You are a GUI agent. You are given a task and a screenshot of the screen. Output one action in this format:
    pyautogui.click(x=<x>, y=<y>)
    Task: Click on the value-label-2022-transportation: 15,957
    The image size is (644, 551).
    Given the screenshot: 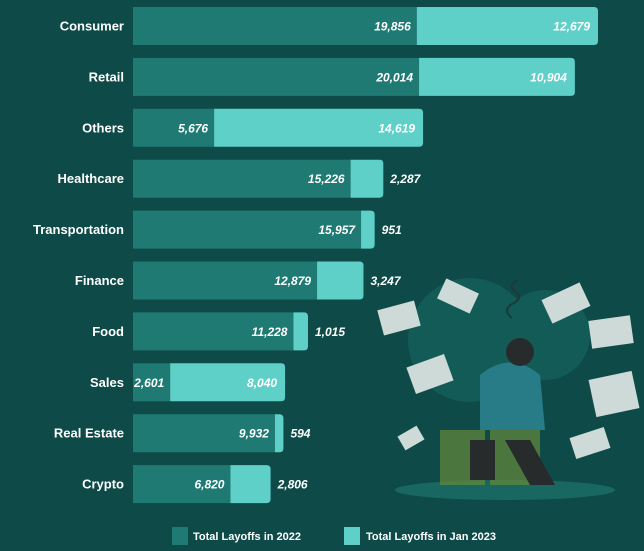 What is the action you would take?
    pyautogui.click(x=337, y=230)
    